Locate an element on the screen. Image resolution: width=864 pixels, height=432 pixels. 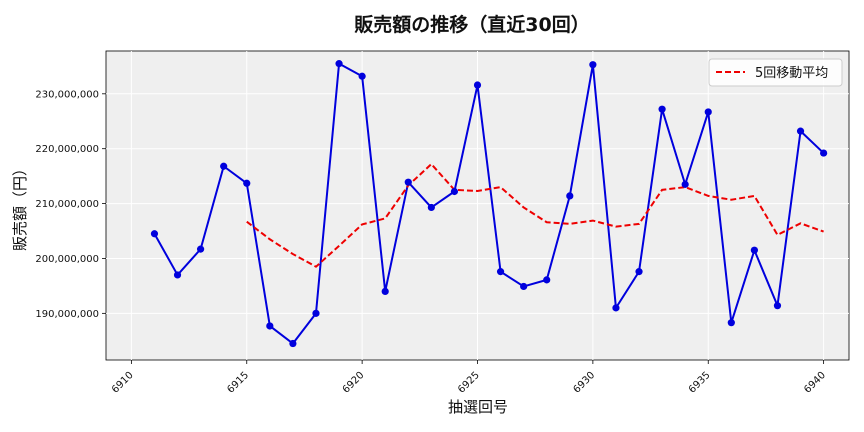
x-tick-label: 6925 is located at coordinates (469, 383).